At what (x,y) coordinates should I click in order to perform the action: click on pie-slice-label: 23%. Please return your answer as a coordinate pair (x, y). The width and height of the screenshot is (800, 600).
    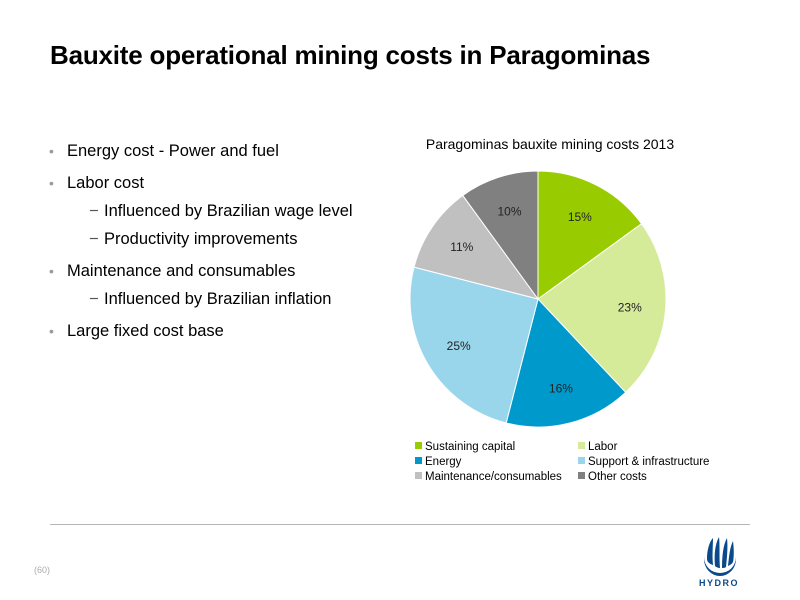
    Looking at the image, I should click on (630, 308).